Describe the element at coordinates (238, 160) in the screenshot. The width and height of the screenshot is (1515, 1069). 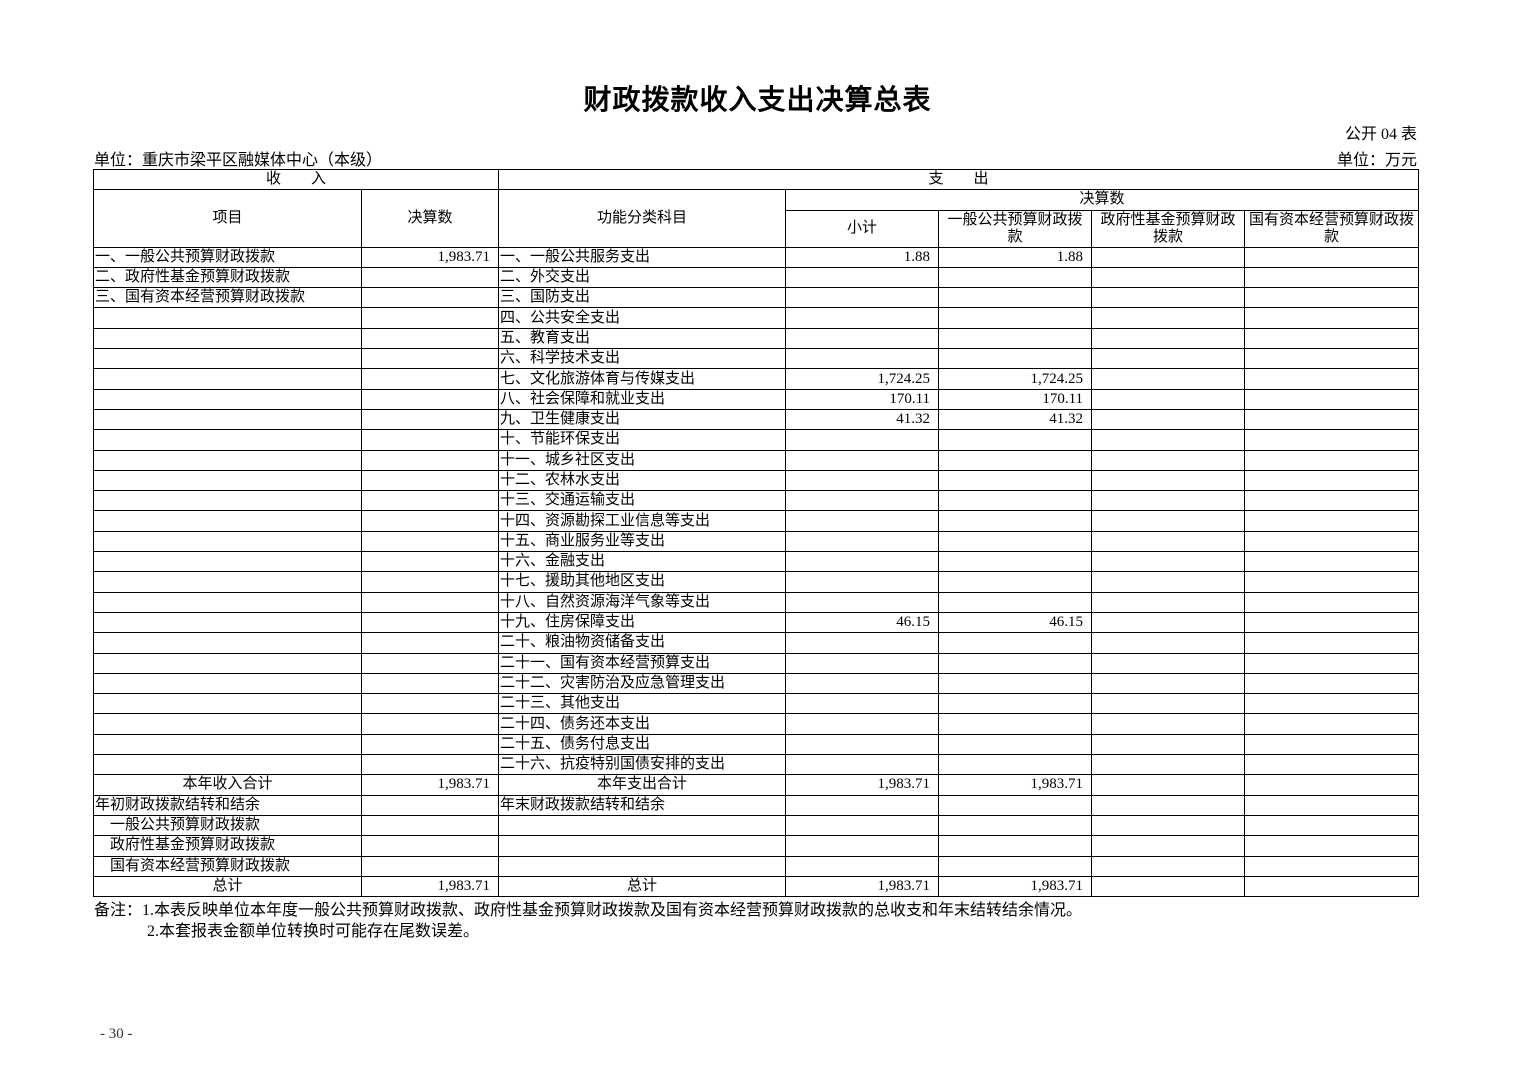
I see `unit-organization: 单位：重庆市梁平区融媒体中心（本级）` at that location.